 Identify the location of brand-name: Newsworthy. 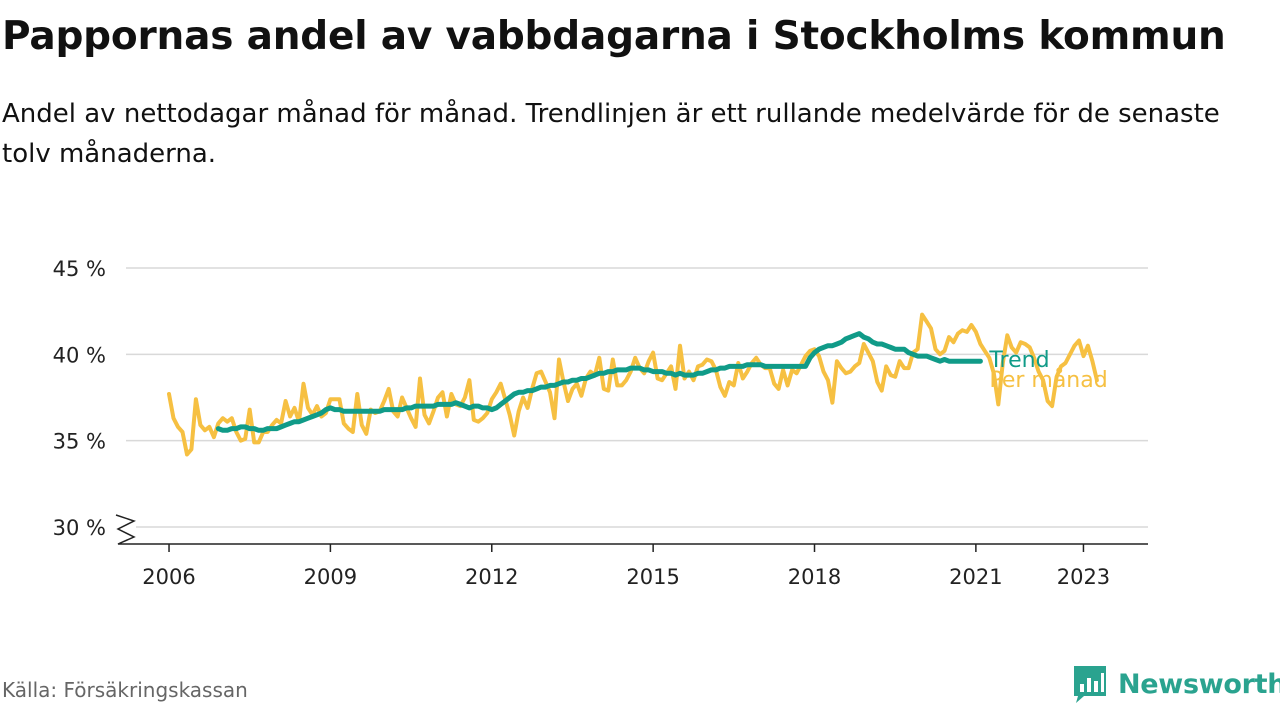
(1199, 684).